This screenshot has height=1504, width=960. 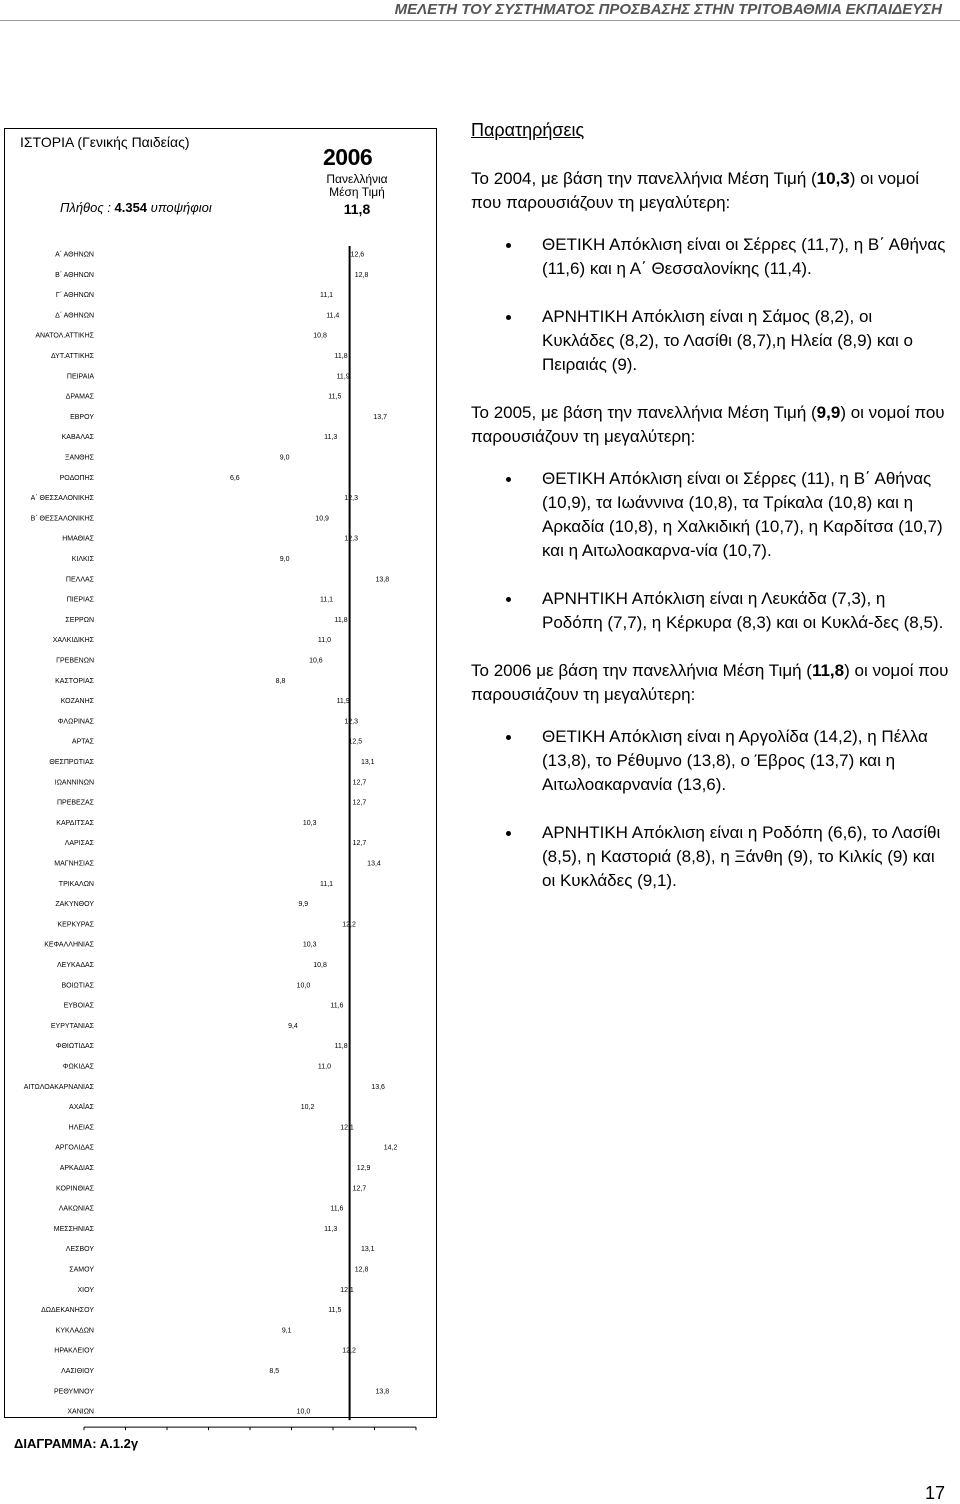 What do you see at coordinates (80, 1249) in the screenshot?
I see `region-label: ΛΕΣΒΟΥ` at bounding box center [80, 1249].